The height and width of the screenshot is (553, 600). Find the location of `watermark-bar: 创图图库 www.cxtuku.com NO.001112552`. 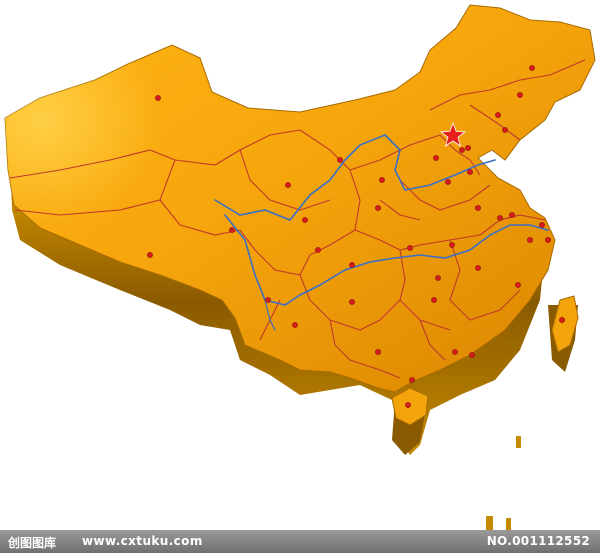

watermark-bar: 创图图库 www.cxtuku.com NO.001112552 is located at coordinates (300, 541).